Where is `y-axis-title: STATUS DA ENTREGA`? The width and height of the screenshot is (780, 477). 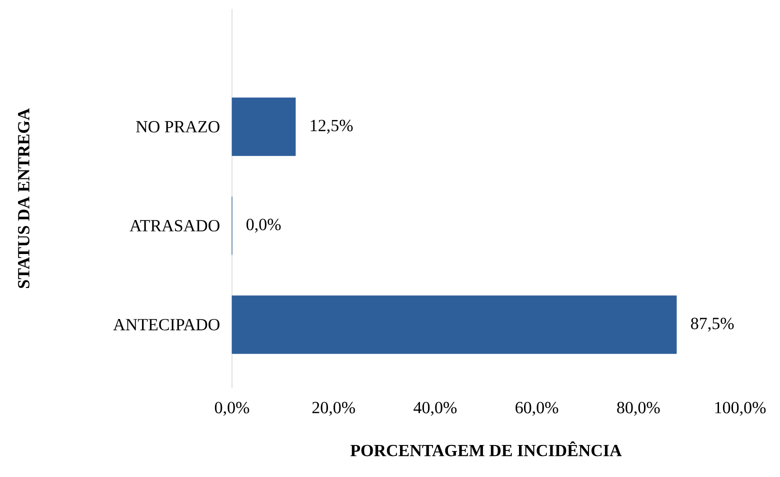
y-axis-title: STATUS DA ENTREGA is located at coordinates (24, 198).